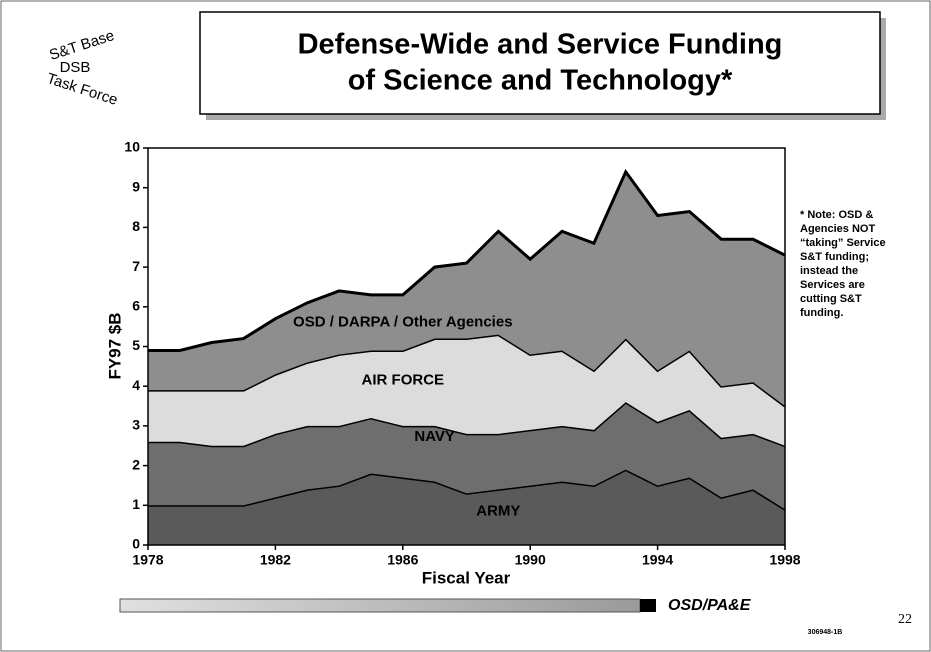  I want to click on x-axis-label: Fiscal Year, so click(466, 577).